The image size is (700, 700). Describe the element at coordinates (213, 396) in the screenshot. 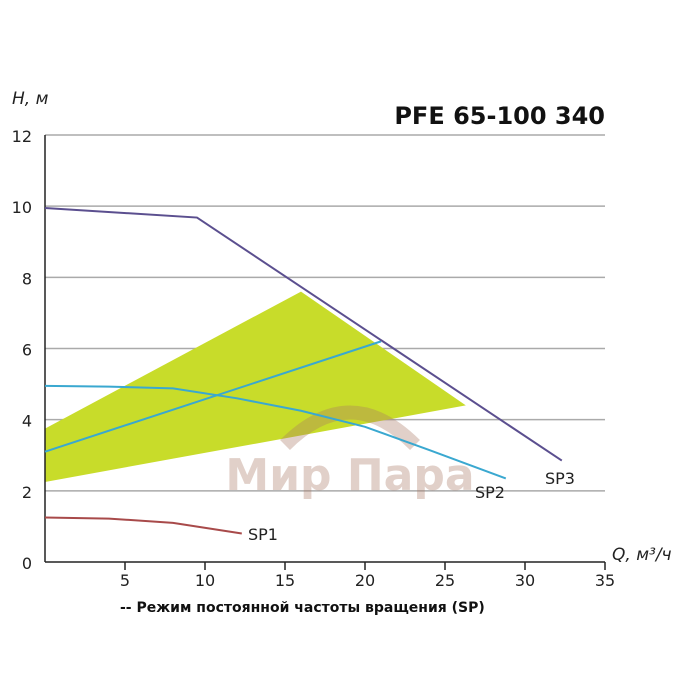

I see `reference-line` at that location.